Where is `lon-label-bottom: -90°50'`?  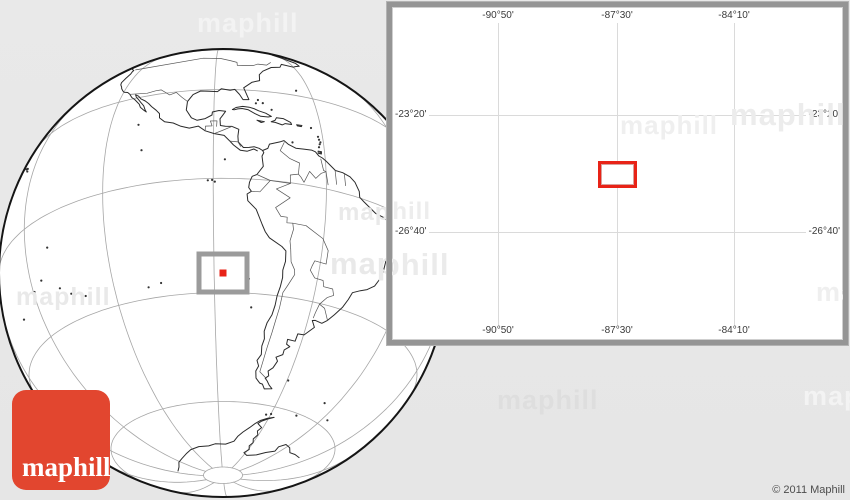
lon-label-bottom: -90°50' is located at coordinates (498, 330).